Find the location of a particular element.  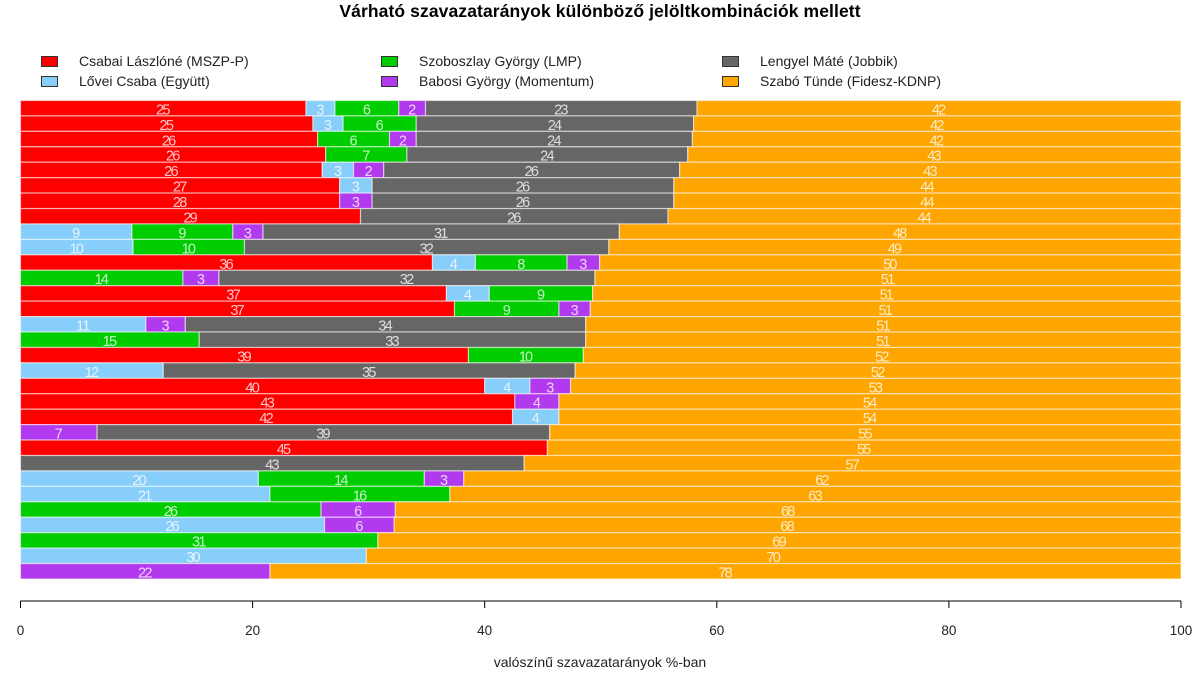

bar-row: 26 6 2 24 42 is located at coordinates (600, 139).